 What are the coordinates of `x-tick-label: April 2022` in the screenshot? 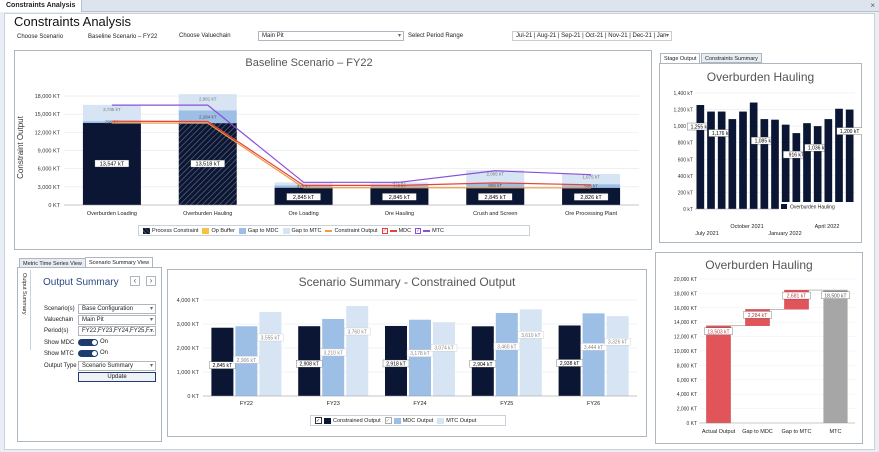 It's located at (827, 227).